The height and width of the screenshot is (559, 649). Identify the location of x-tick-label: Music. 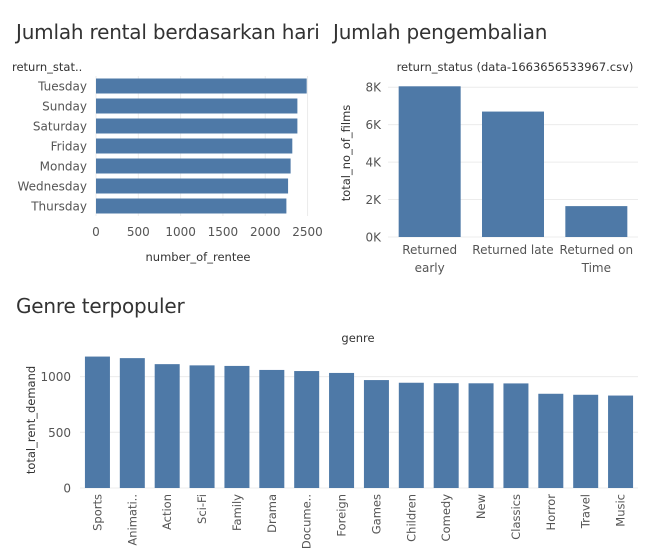
(621, 510).